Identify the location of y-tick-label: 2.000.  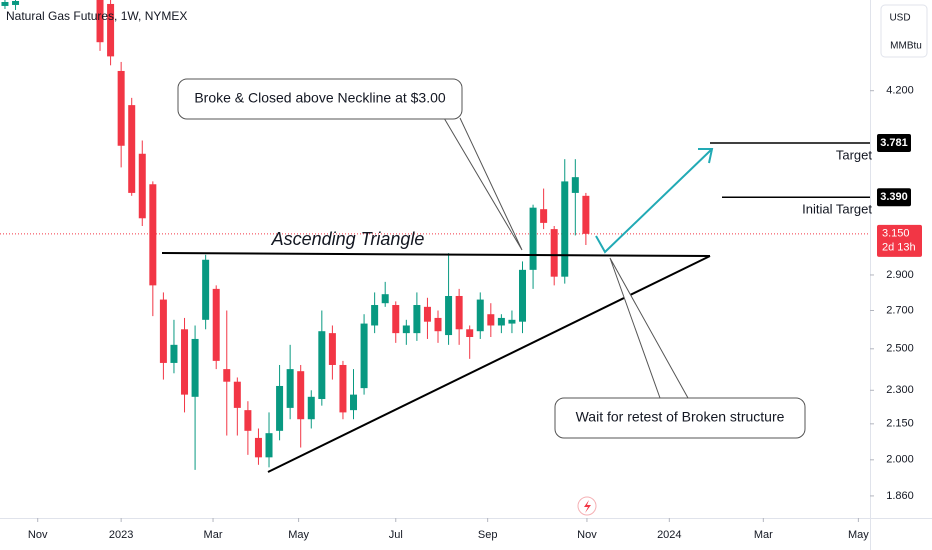
(900, 460).